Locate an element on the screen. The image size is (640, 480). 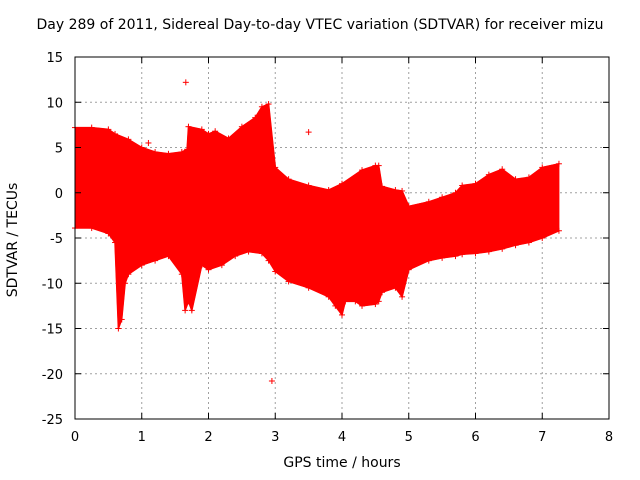
y-tick-label: -15 is located at coordinates (52, 330).